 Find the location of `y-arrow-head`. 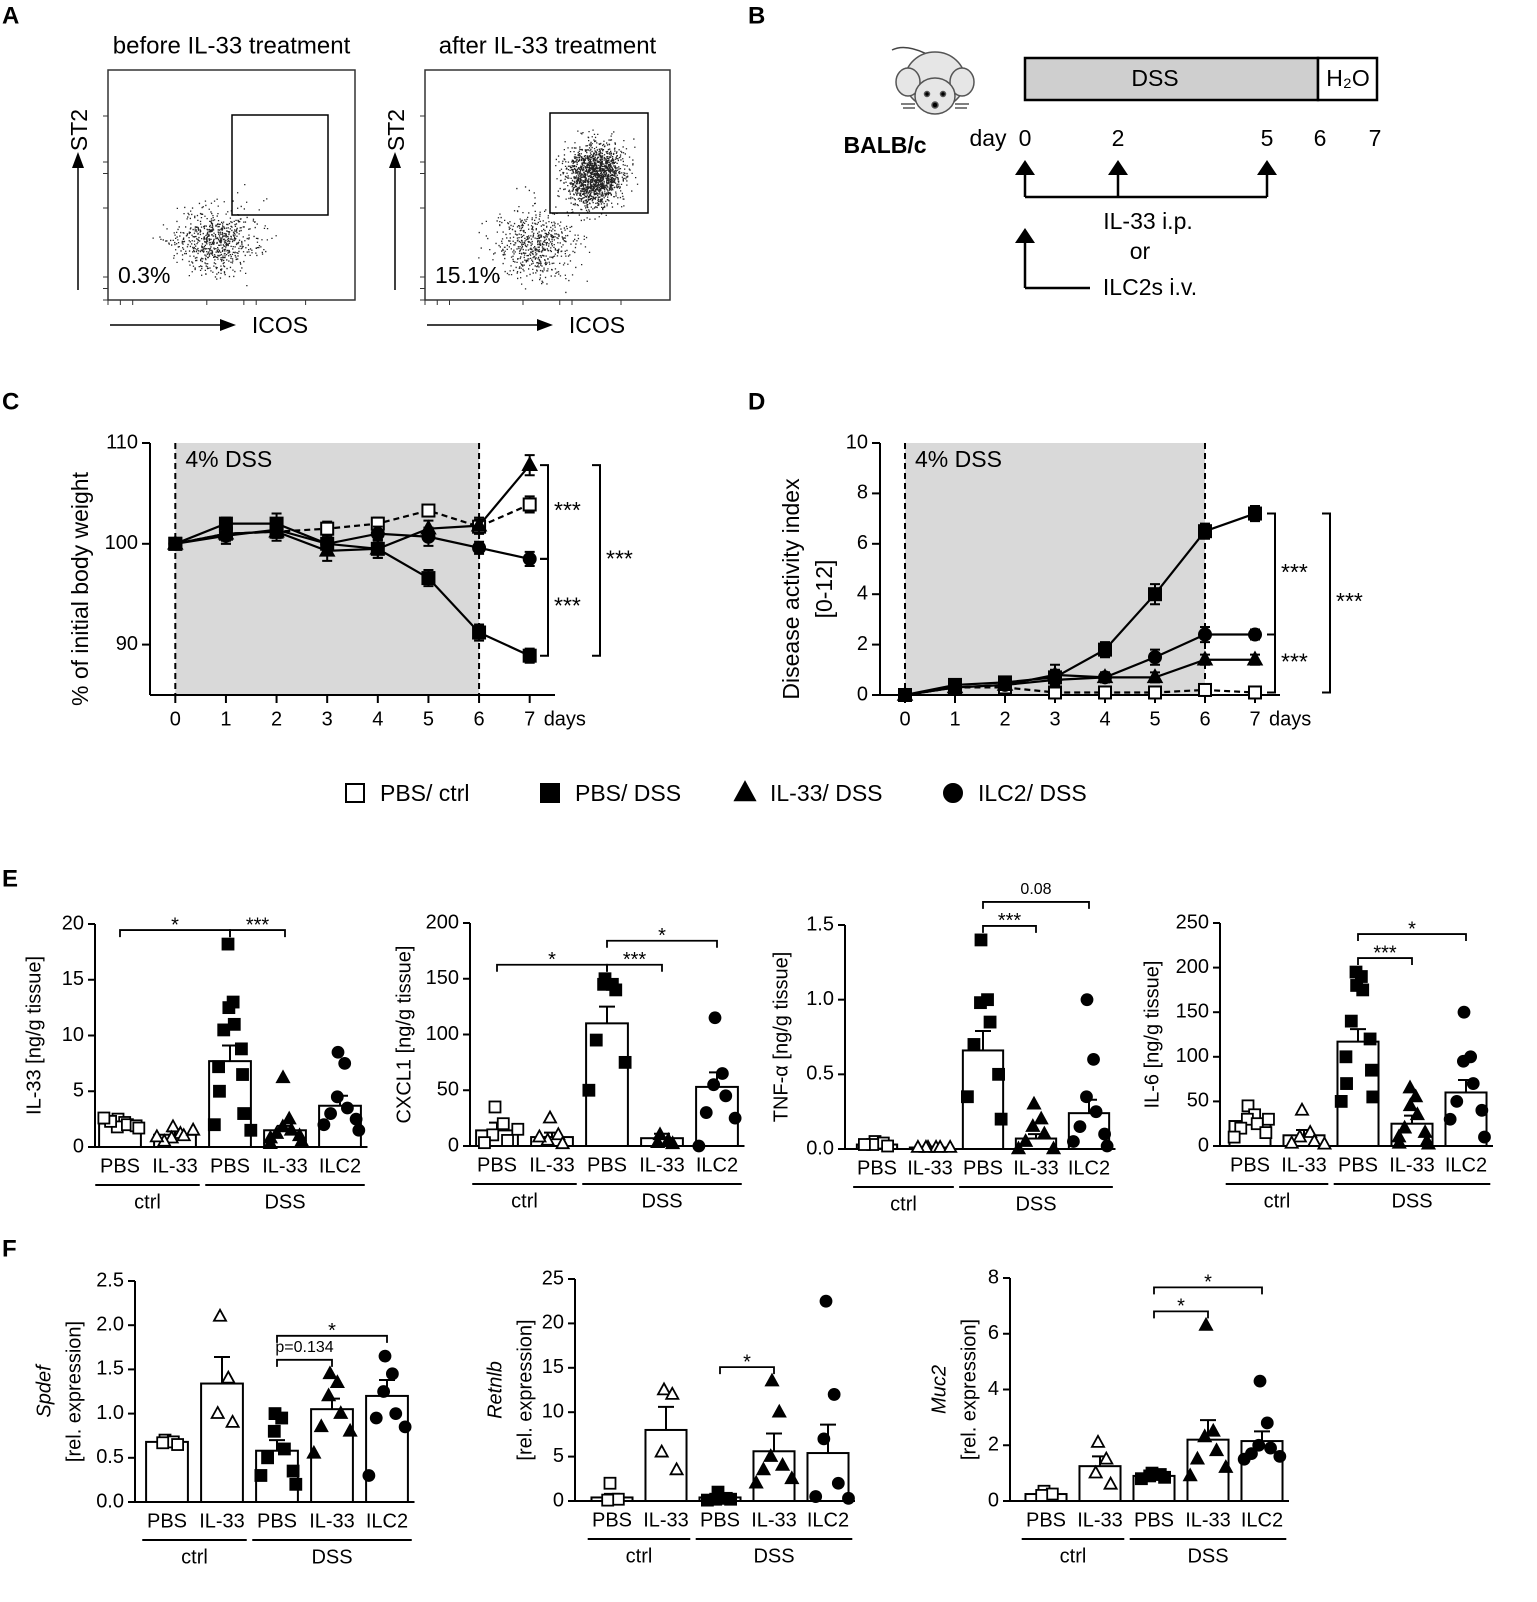

y-arrow-head is located at coordinates (395, 160).